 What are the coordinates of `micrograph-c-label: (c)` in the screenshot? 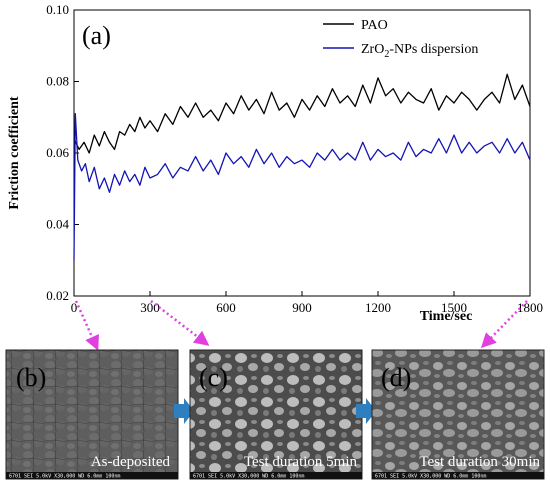 It's located at (213, 377).